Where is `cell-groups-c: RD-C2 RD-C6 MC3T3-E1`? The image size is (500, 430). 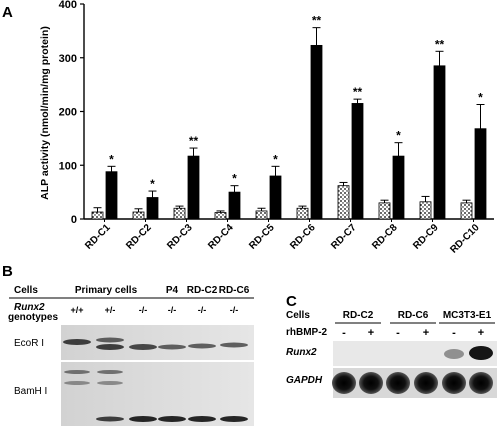 cell-groups-c: RD-C2 RD-C6 MC3T3-E1 is located at coordinates (415, 317).